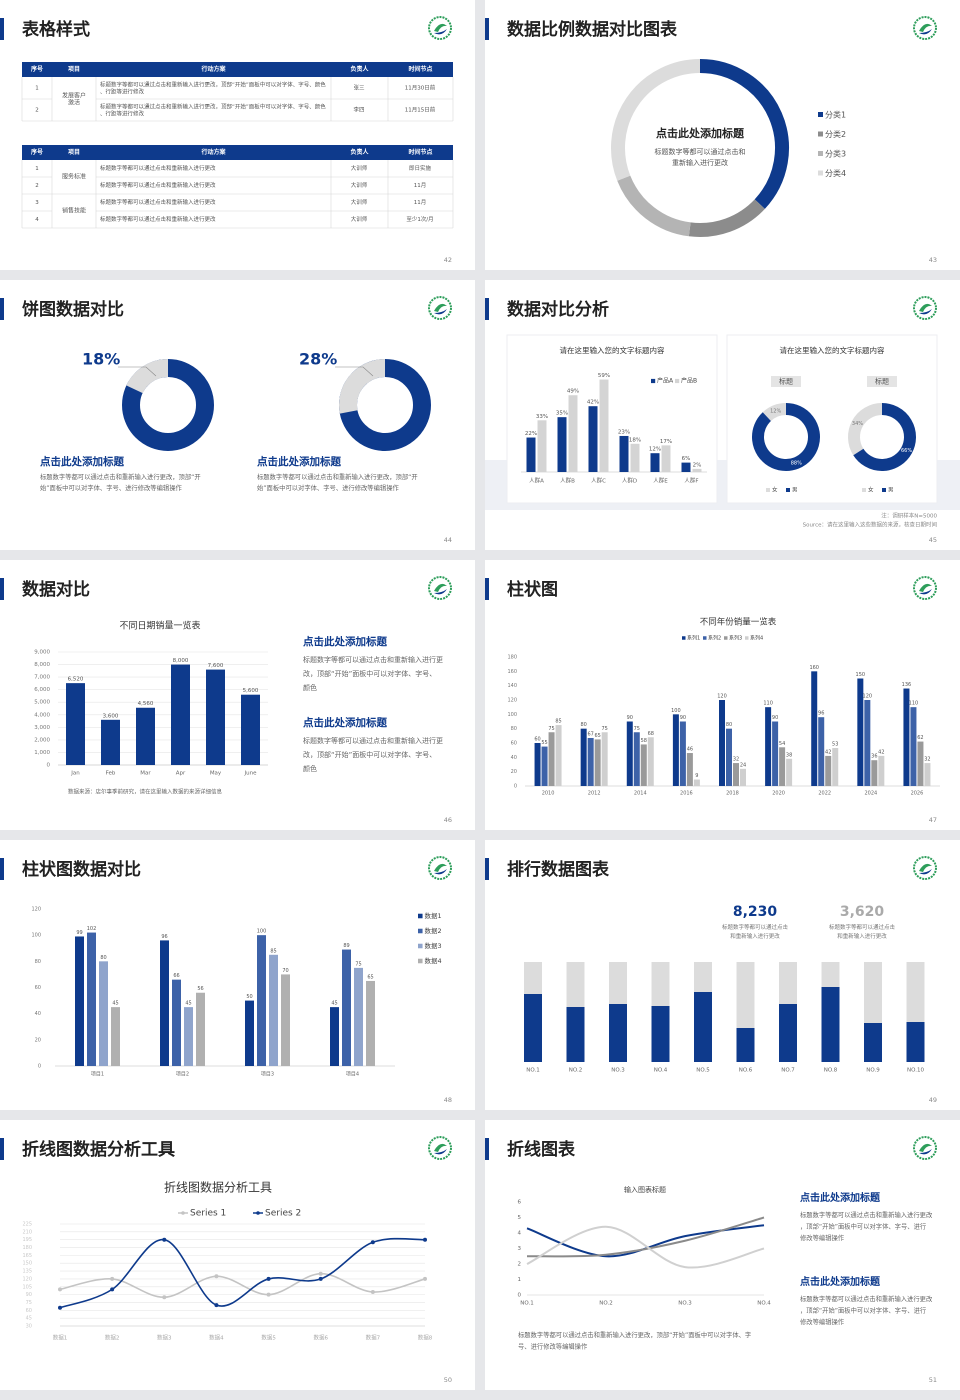 The width and height of the screenshot is (960, 1400). Describe the element at coordinates (512, 686) in the screenshot. I see `y-tick-label: 140` at that location.